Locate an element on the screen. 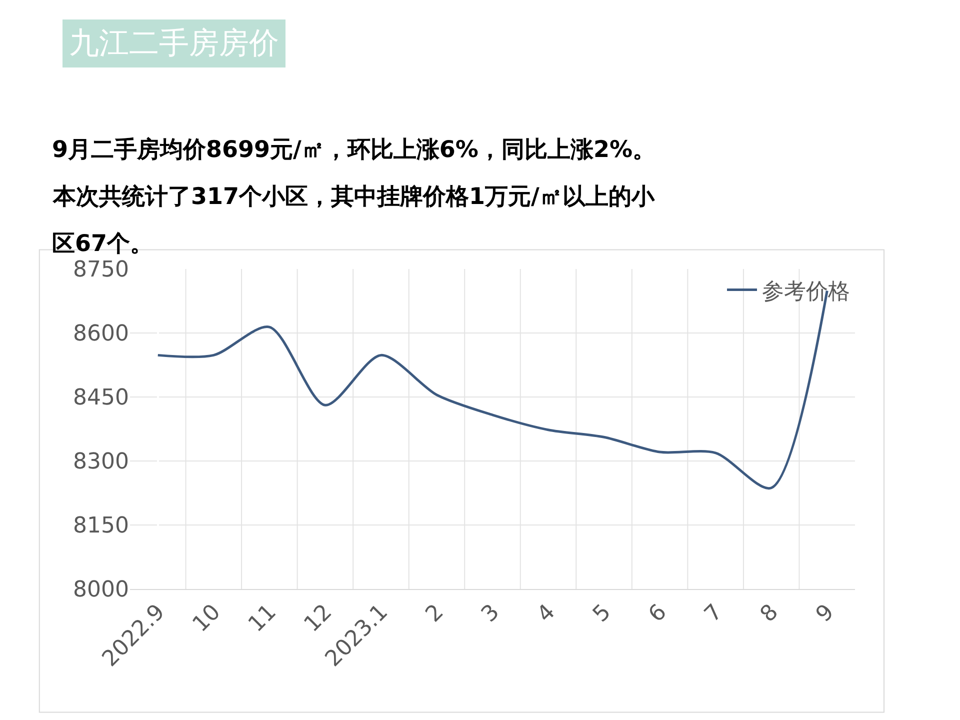 This screenshot has width=960, height=720. x-tick-label: 8 is located at coordinates (770, 614).